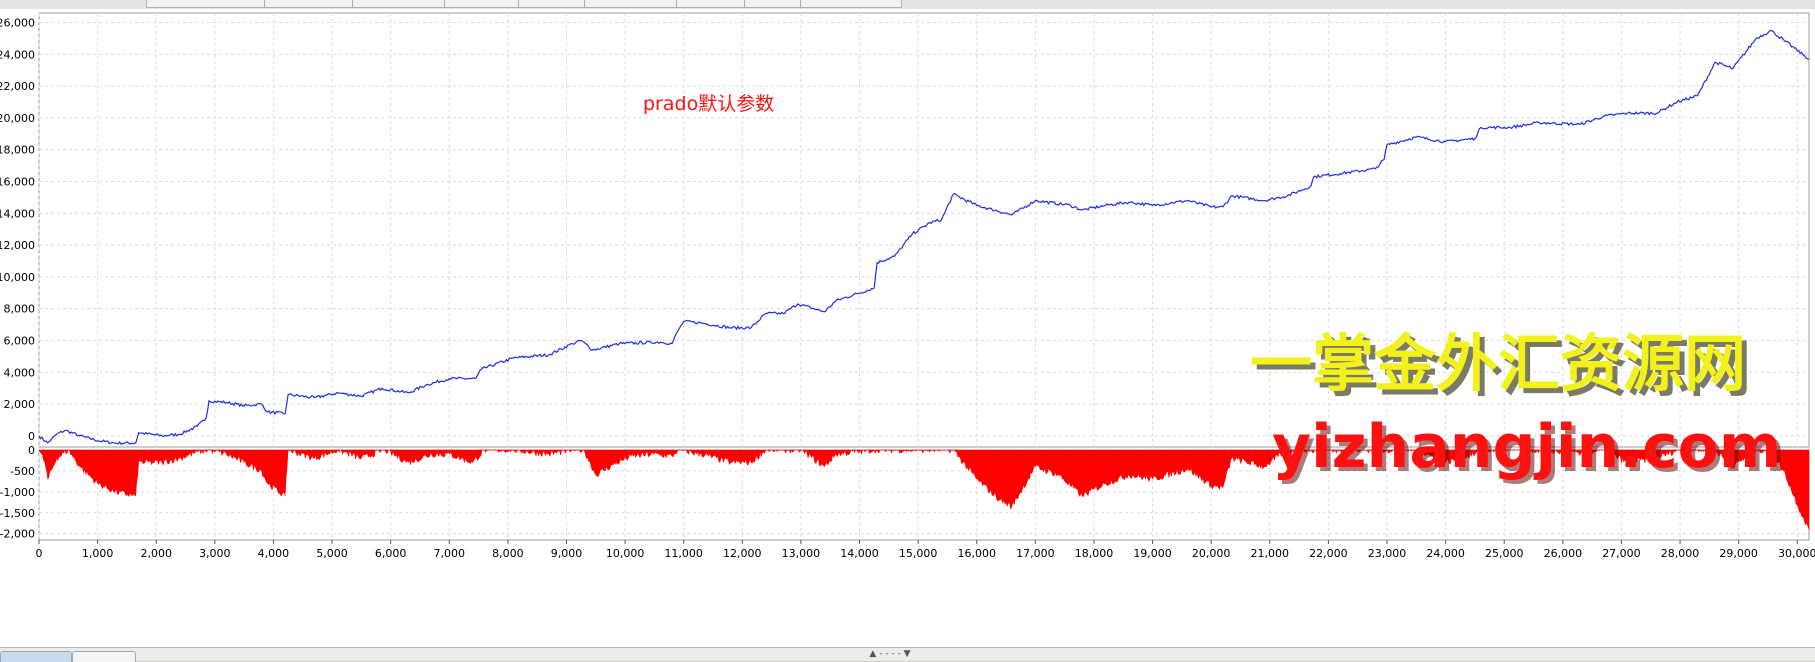 Image resolution: width=1815 pixels, height=662 pixels. I want to click on chart-annotation: prado默认参数, so click(708, 104).